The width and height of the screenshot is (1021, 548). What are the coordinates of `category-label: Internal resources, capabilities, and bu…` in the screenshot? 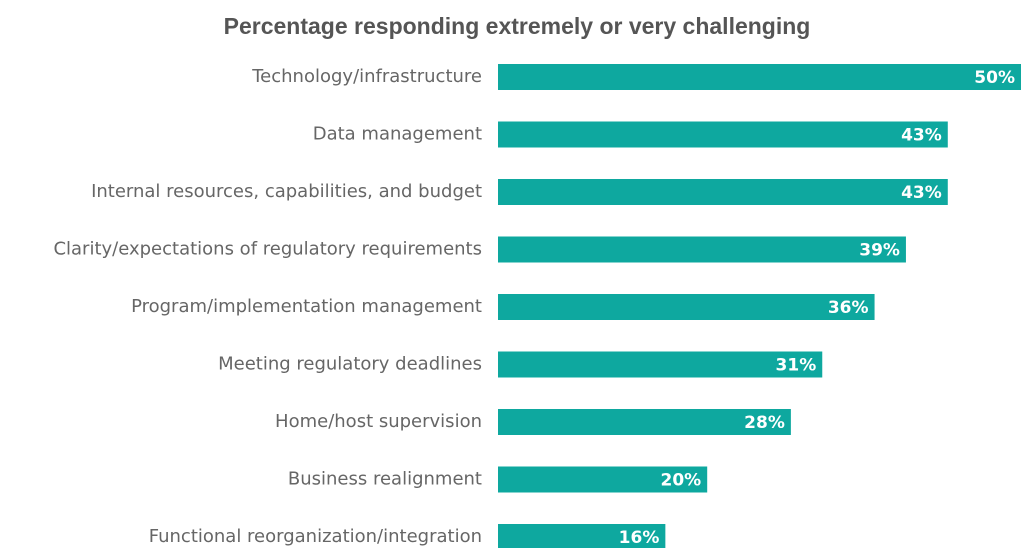 It's located at (286, 191).